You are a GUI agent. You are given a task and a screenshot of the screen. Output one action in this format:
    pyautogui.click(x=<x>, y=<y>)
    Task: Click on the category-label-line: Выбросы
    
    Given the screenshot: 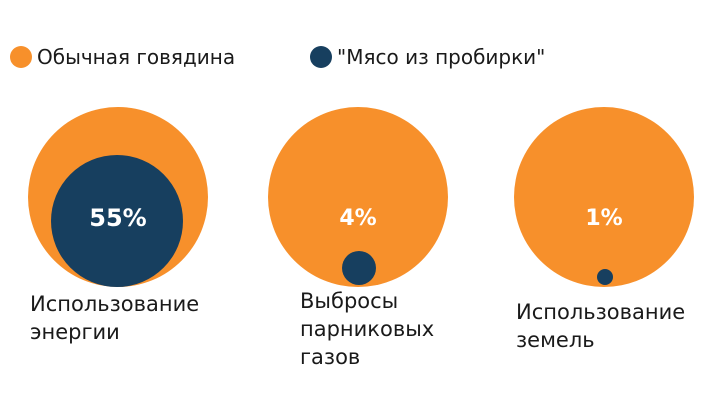 What is the action you would take?
    pyautogui.click(x=349, y=301)
    